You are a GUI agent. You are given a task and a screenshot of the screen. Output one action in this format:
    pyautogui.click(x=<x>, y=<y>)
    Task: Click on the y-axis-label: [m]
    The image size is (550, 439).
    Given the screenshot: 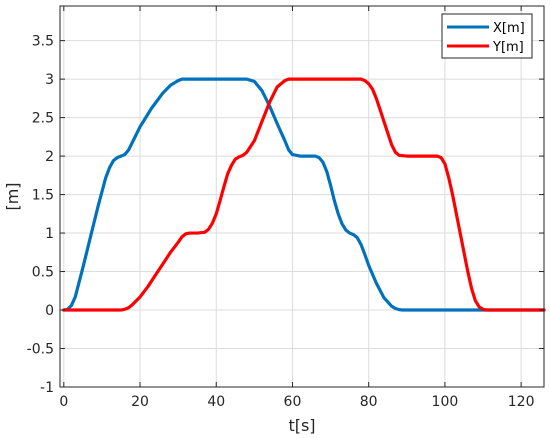 What is the action you would take?
    pyautogui.click(x=12, y=196)
    